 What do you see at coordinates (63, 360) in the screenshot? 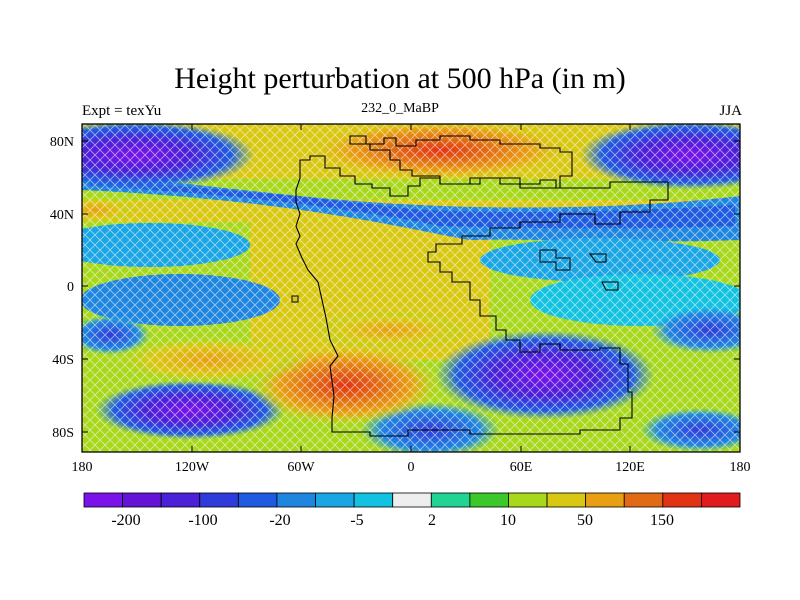
I see `lat-tick-label: 40S` at bounding box center [63, 360].